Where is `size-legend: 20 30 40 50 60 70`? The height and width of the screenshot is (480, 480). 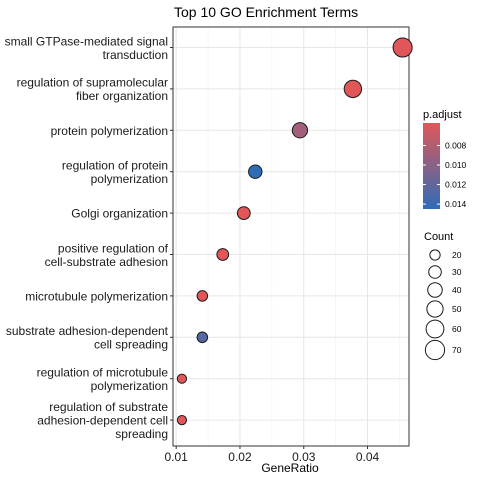 size-legend: 20 30 40 50 60 70 is located at coordinates (443, 305).